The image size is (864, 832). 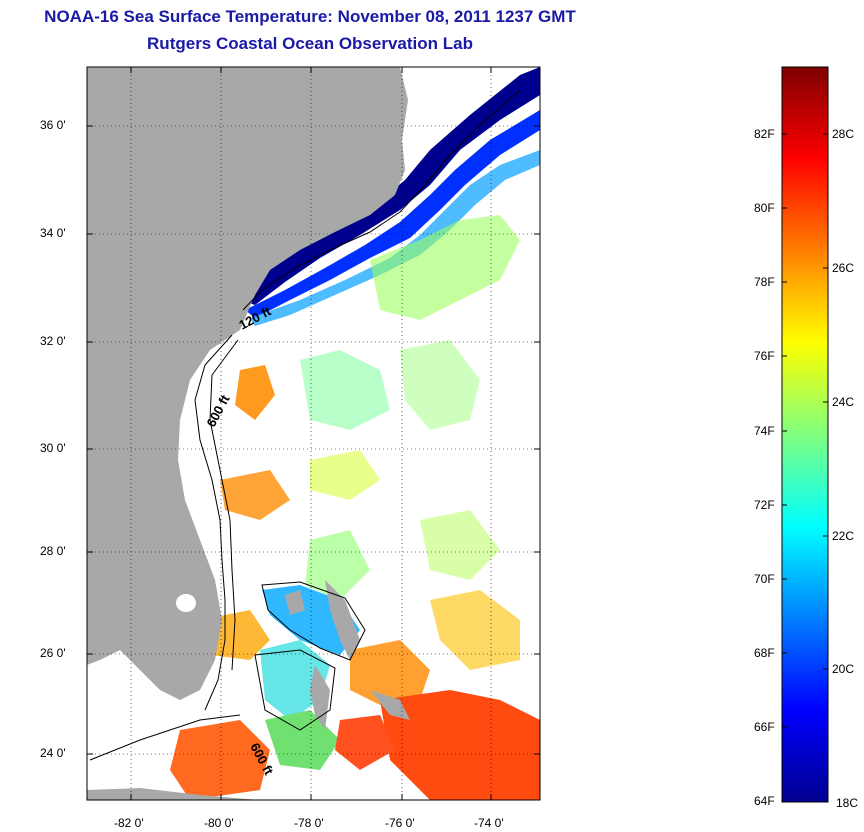 I want to click on lat-label-26: 26 0', so click(x=53, y=653).